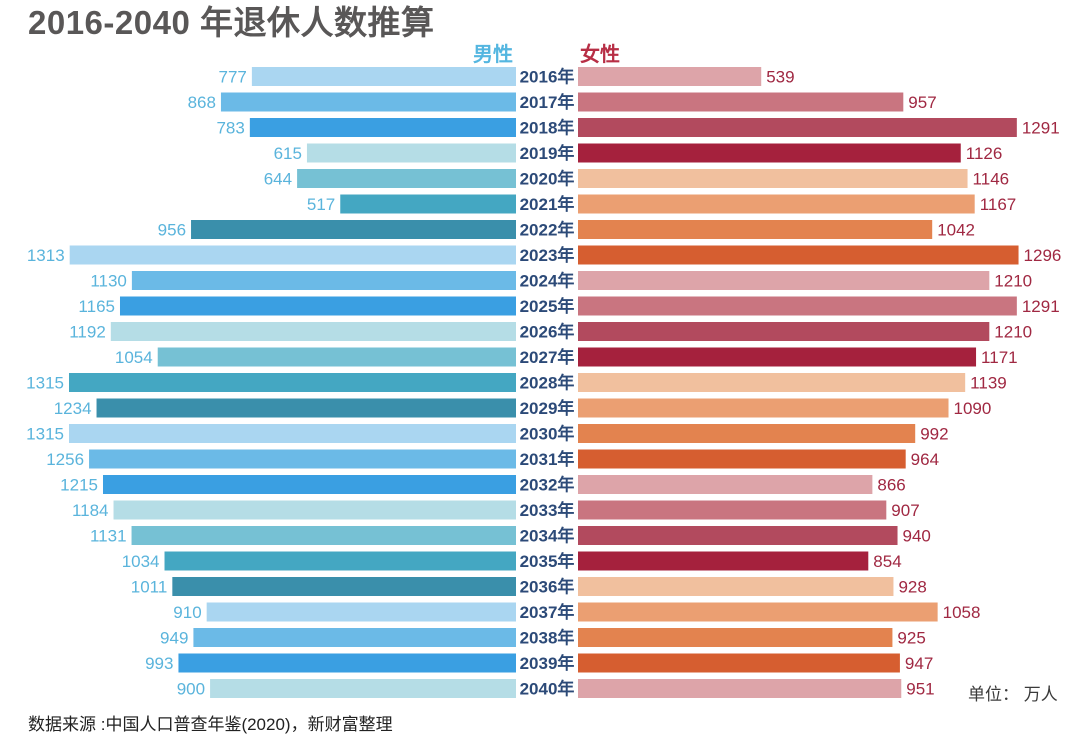 Image resolution: width=1080 pixels, height=737 pixels. I want to click on female-value-label: 1210, so click(1013, 332).